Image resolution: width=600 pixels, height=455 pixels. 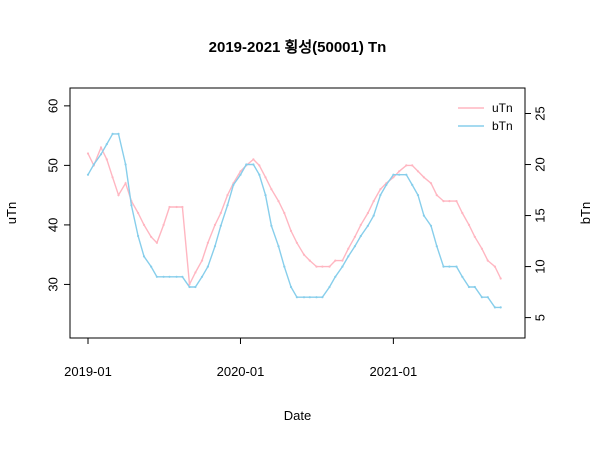 I want to click on left-axis-tick-label: 60, so click(x=52, y=106).